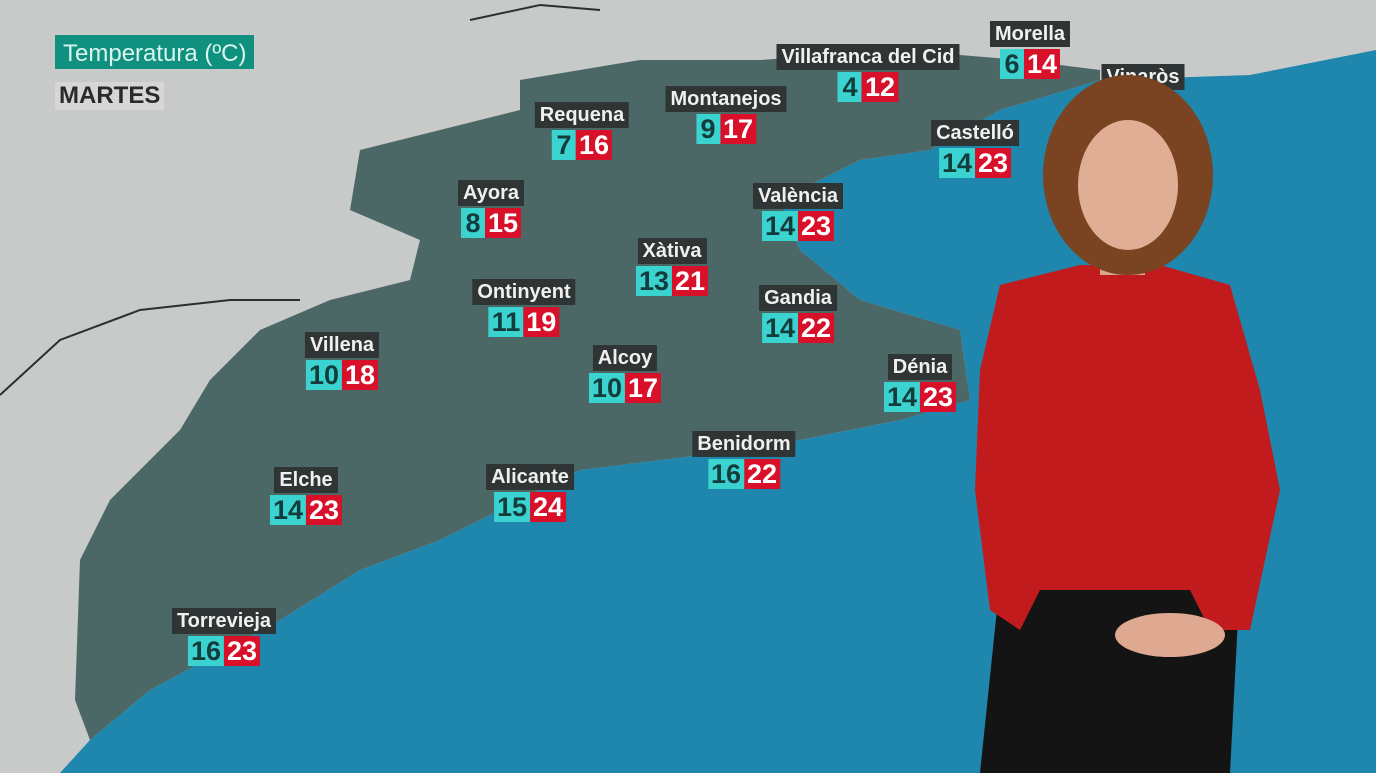 Image resolution: width=1376 pixels, height=773 pixels. I want to click on station-name: Alcoy, so click(625, 358).